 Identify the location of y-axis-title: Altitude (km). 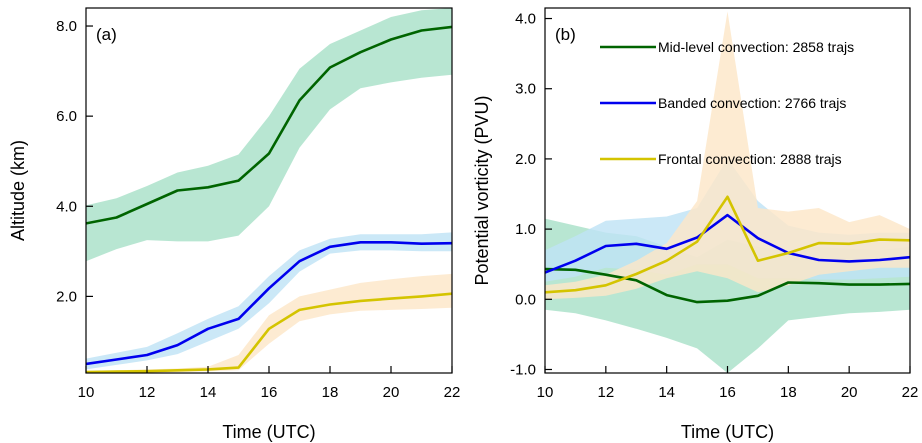
(18, 190).